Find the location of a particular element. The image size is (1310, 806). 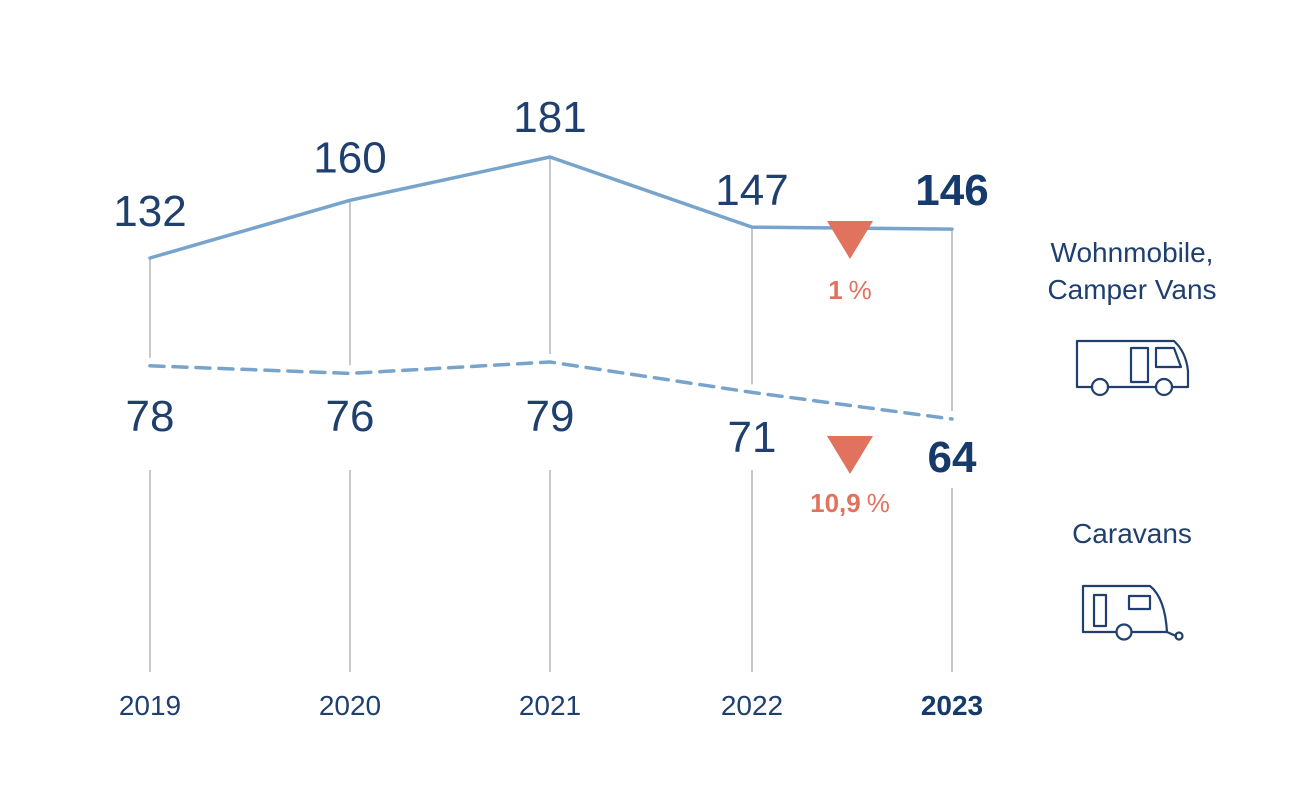

motorhome-value-label-2020: 160 is located at coordinates (349, 157).